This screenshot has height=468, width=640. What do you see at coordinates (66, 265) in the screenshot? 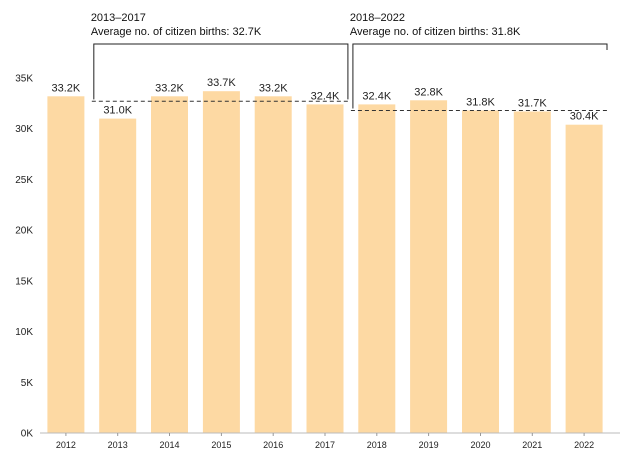
I see `bar-2012` at bounding box center [66, 265].